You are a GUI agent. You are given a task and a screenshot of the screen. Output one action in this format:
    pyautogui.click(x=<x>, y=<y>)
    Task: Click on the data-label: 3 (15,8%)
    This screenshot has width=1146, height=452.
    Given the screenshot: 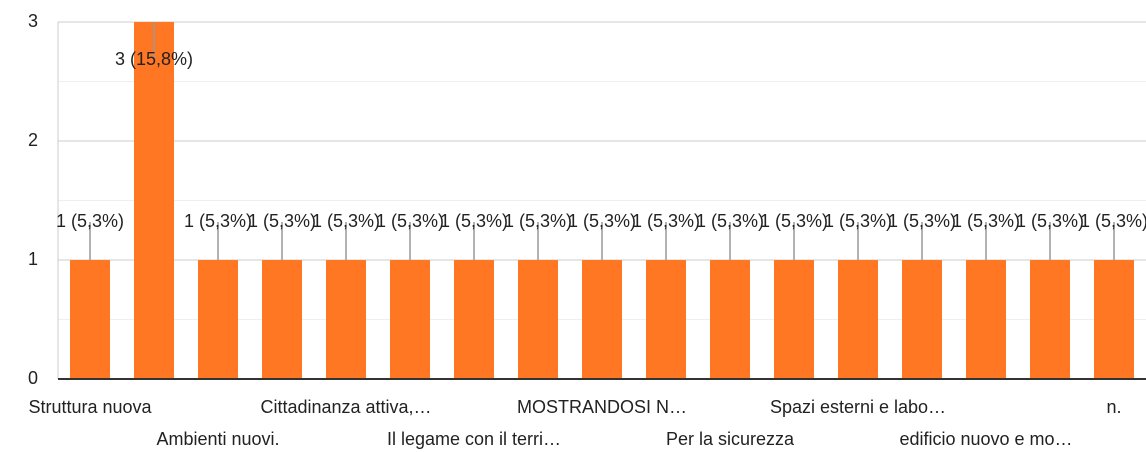 What is the action you would take?
    pyautogui.click(x=154, y=59)
    